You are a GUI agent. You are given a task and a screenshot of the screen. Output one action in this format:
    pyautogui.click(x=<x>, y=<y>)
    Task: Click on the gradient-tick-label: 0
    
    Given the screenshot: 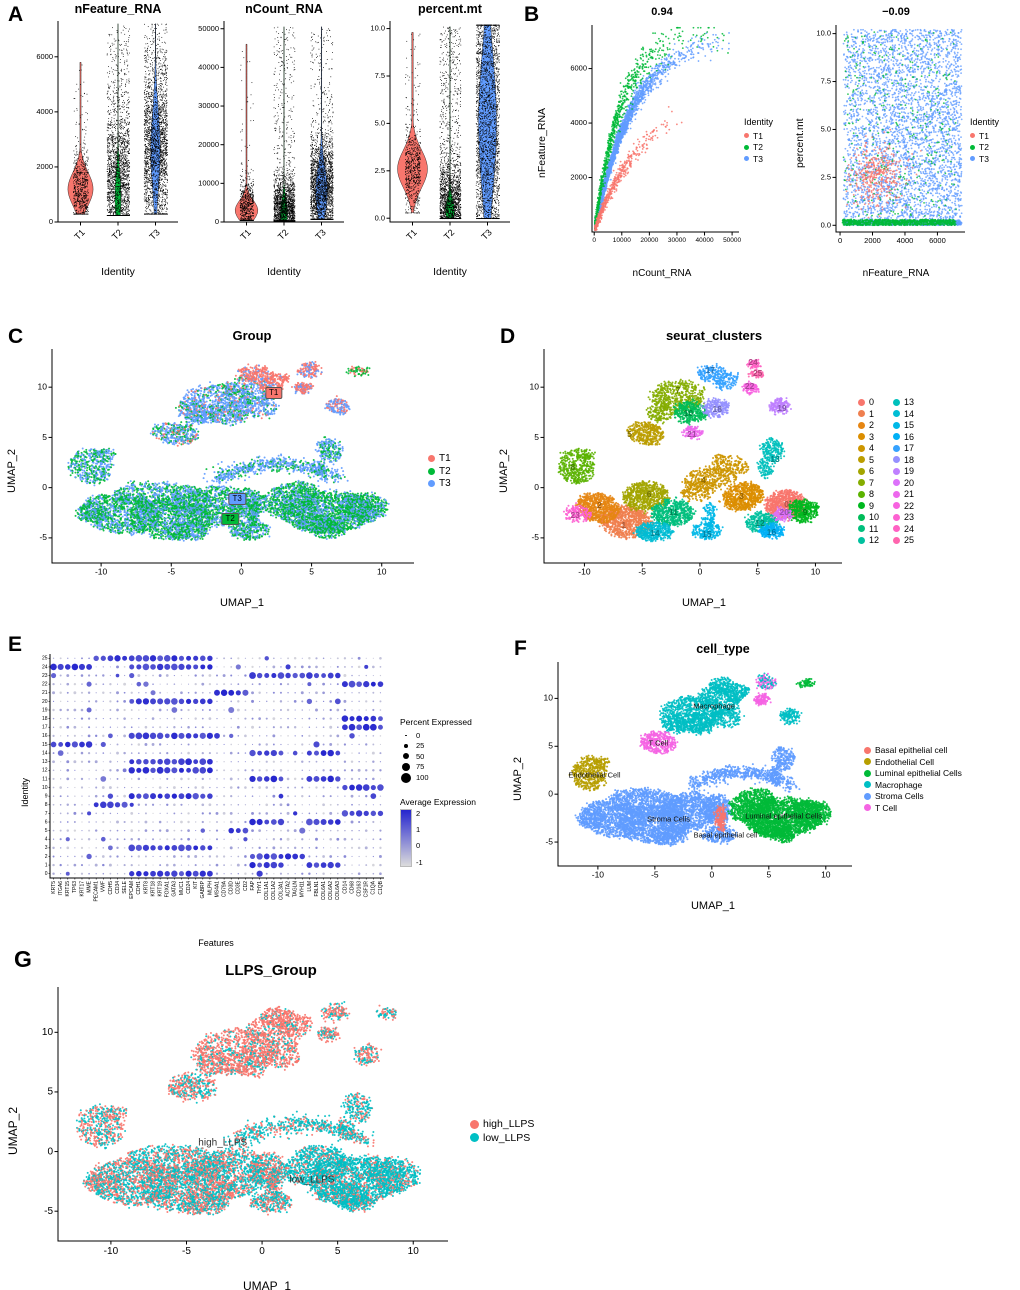 What is the action you would take?
    pyautogui.click(x=418, y=846)
    